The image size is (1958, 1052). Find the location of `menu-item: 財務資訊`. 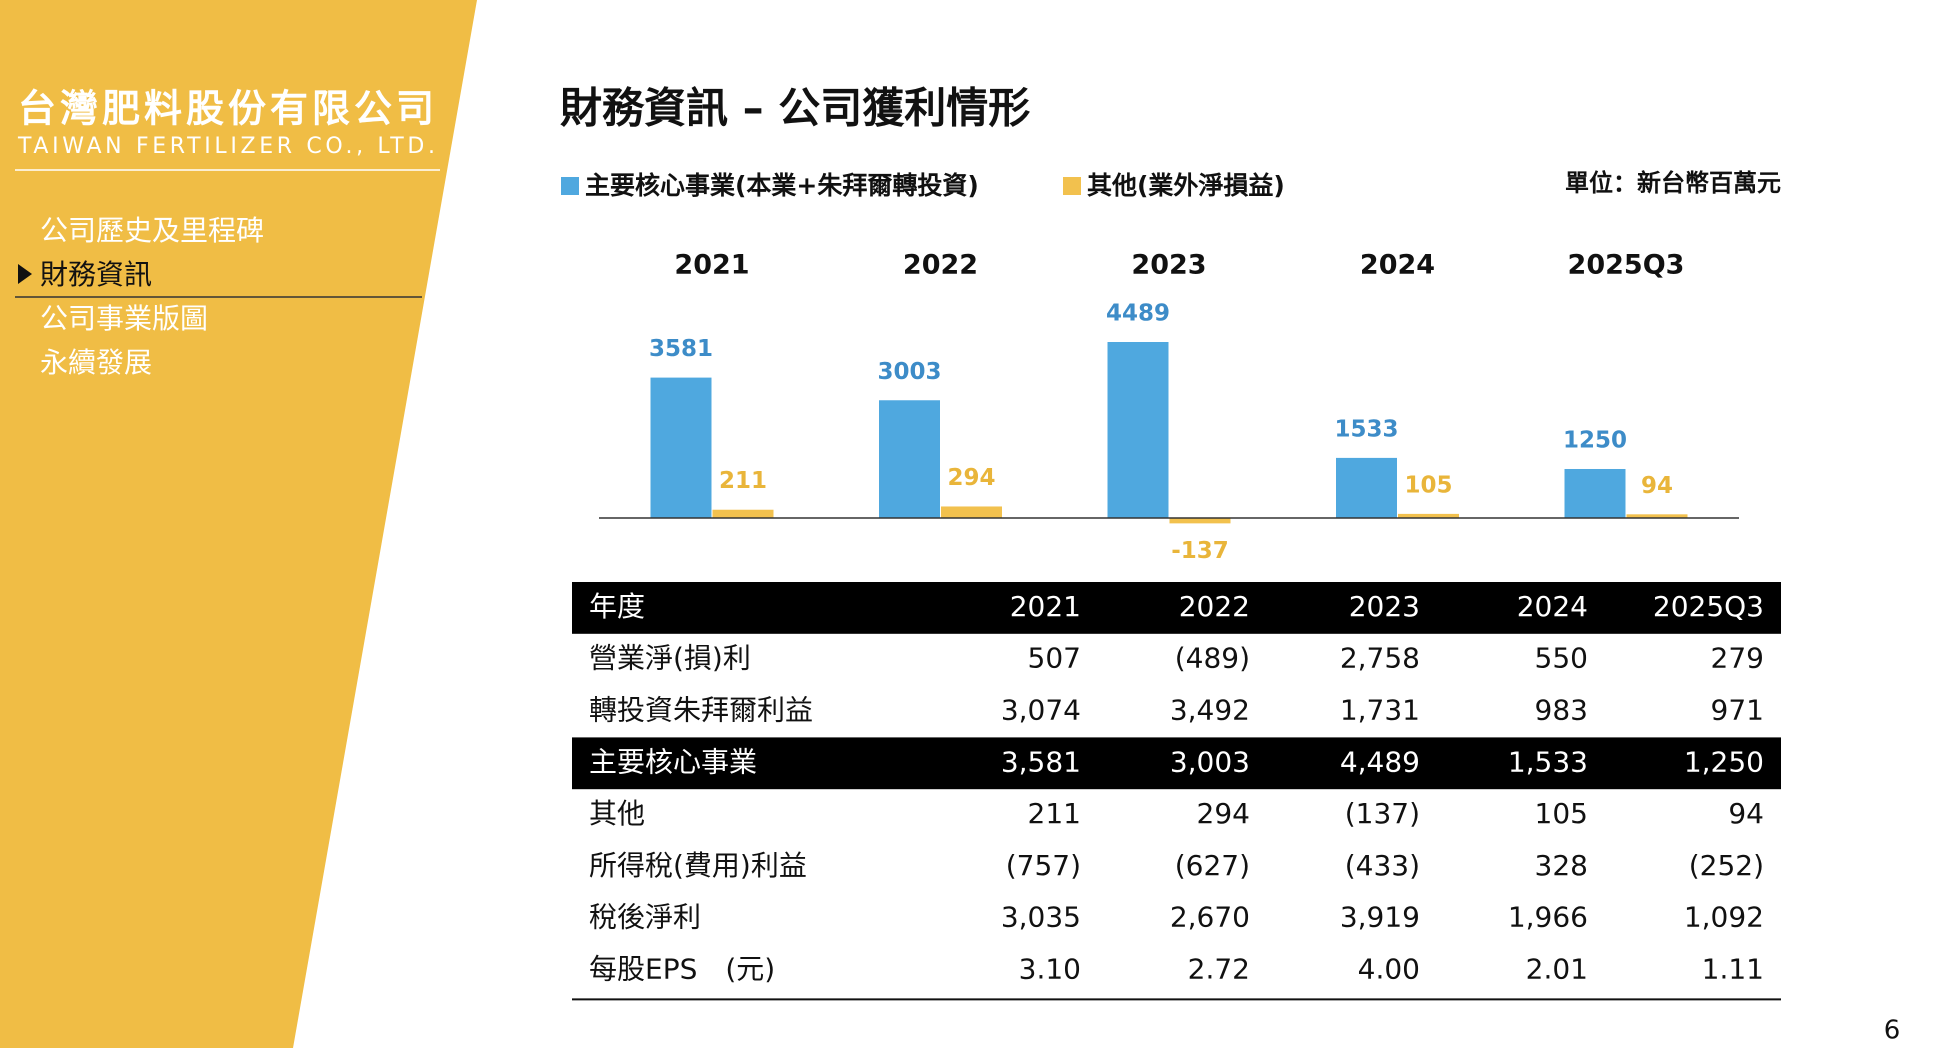

menu-item: 財務資訊 is located at coordinates (96, 274).